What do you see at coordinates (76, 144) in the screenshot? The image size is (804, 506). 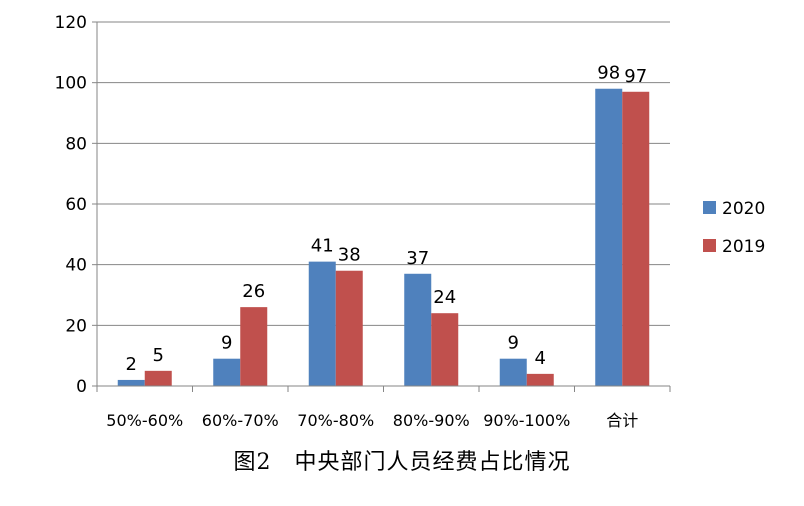 I see `y-tick-label: 80` at bounding box center [76, 144].